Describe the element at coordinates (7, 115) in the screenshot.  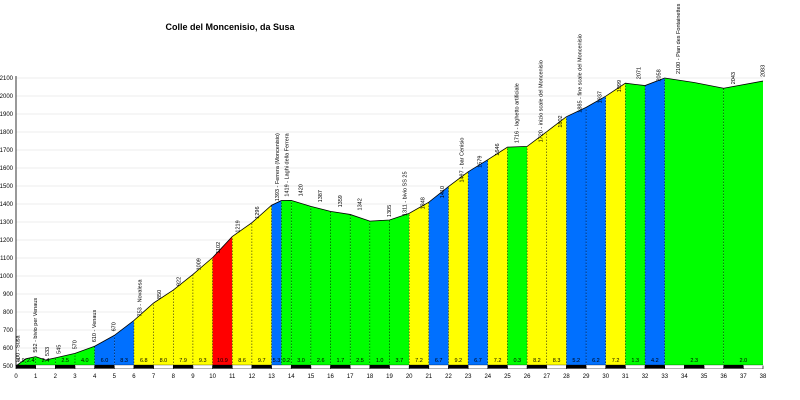
I see `y-tick-label: 1900` at that location.